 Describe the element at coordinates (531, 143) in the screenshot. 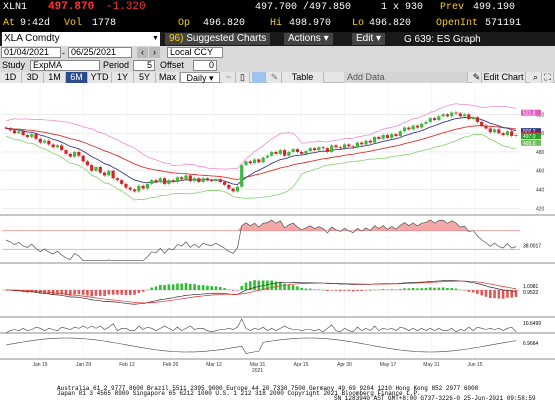

I see `price-tag: 489.8` at that location.